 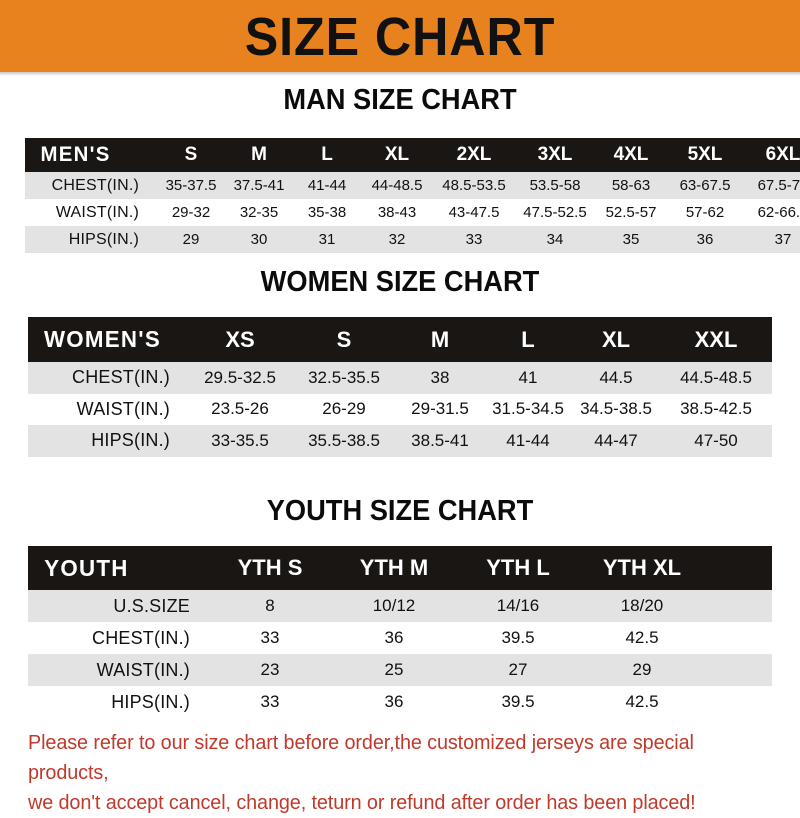 What do you see at coordinates (528, 409) in the screenshot?
I see `women-waist-l: 31.5-34.5` at bounding box center [528, 409].